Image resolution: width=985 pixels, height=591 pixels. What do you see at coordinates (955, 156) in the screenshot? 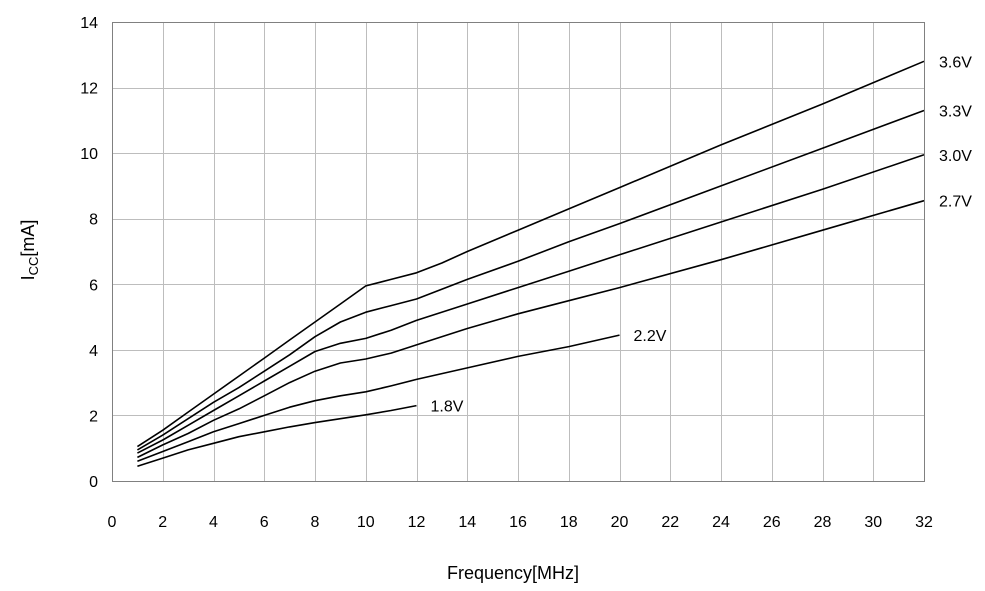
I see `series-label-3.0V: 3.0V` at bounding box center [955, 156].